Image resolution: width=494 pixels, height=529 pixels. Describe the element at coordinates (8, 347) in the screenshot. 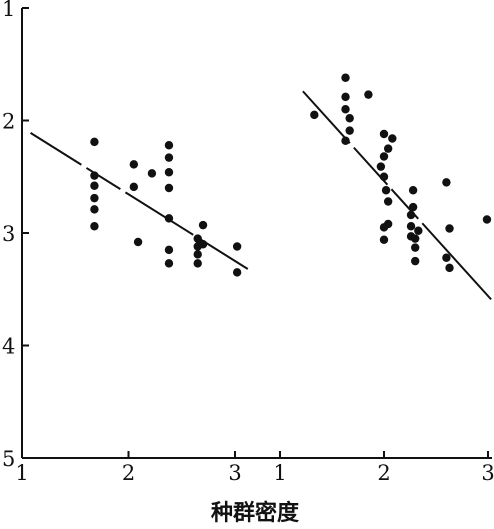

I see `y-tick-label-4: 4` at that location.